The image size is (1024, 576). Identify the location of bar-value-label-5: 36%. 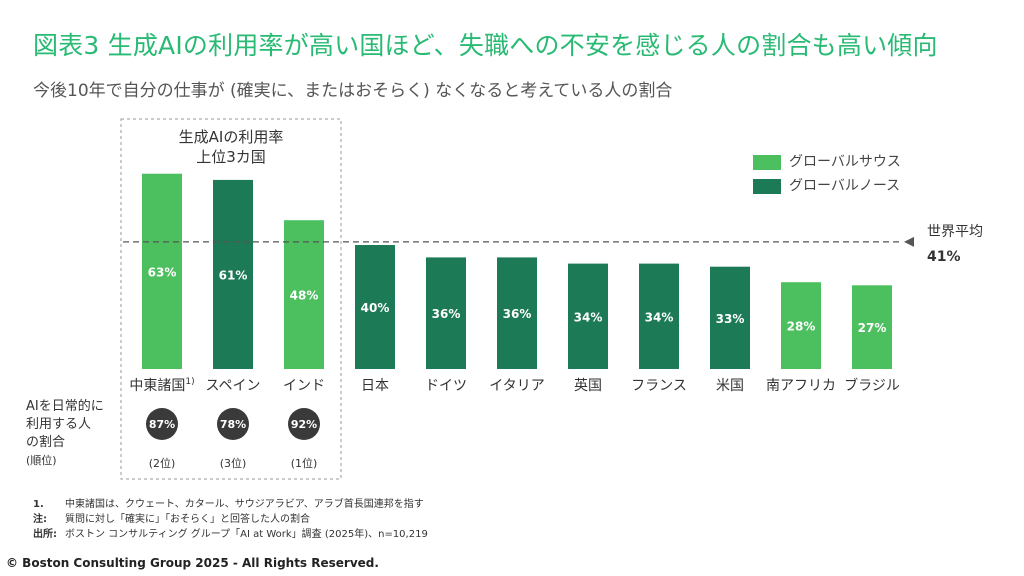
(446, 314).